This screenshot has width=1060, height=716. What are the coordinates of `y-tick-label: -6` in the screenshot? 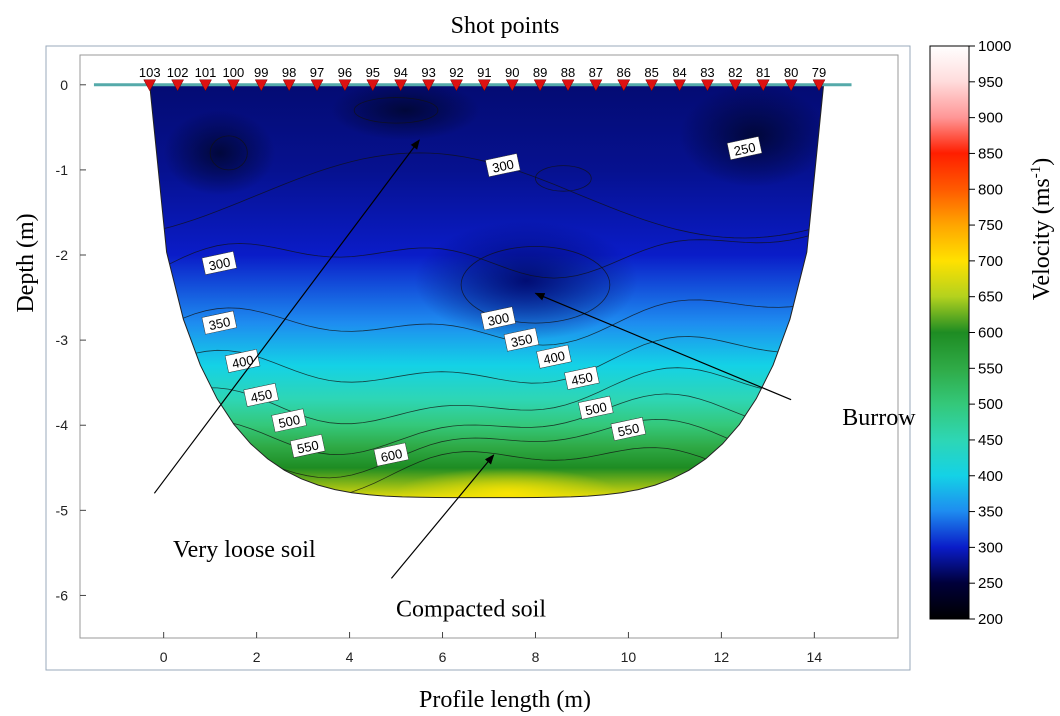 It's located at (62, 595).